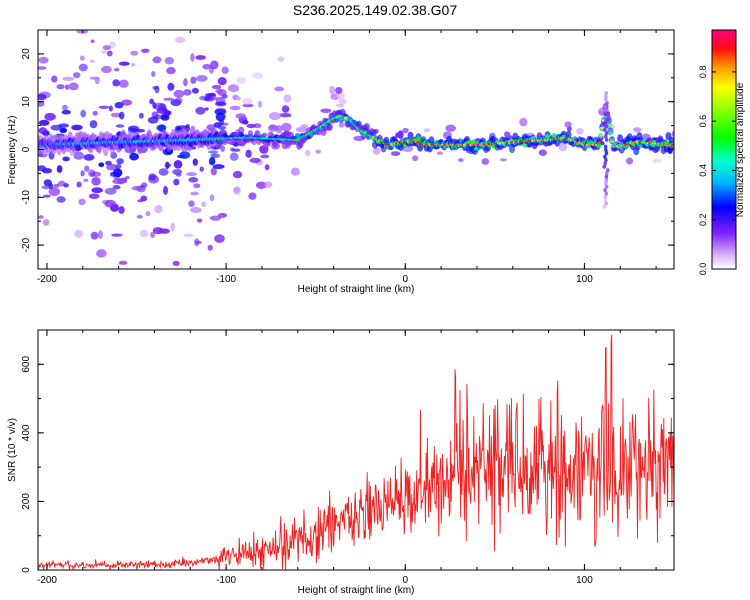 The height and width of the screenshot is (600, 750). Describe the element at coordinates (672, 144) in the screenshot. I see `ridge-core` at that location.